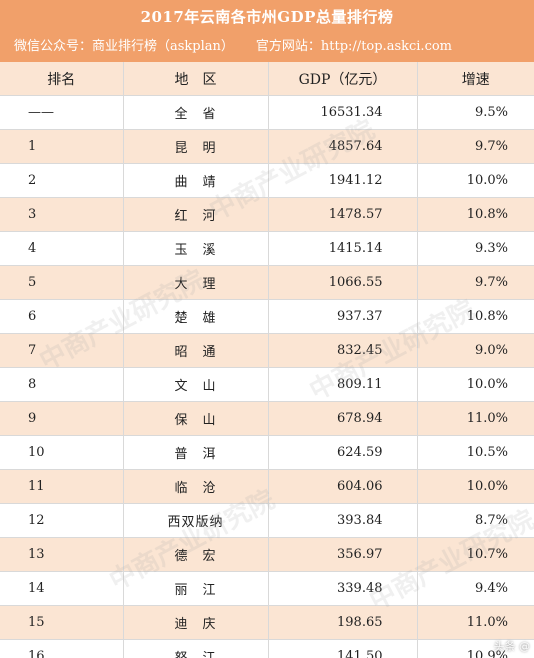 The image size is (534, 658). I want to click on cell-rank: 2, so click(62, 180).